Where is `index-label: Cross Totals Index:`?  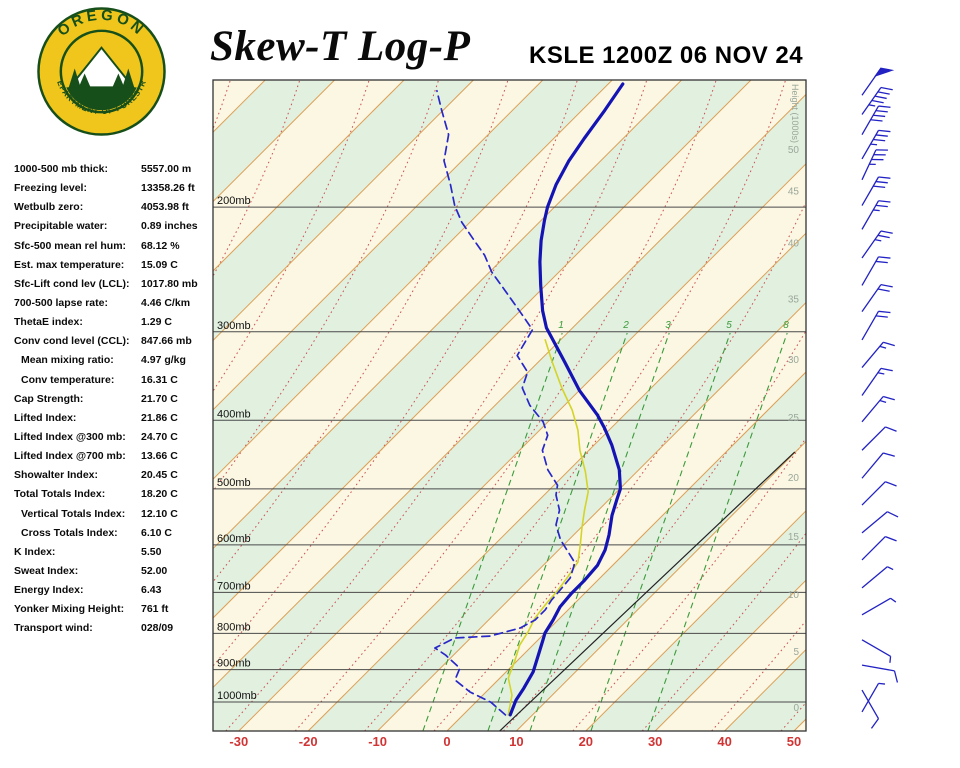 index-label: Cross Totals Index: is located at coordinates (69, 532).